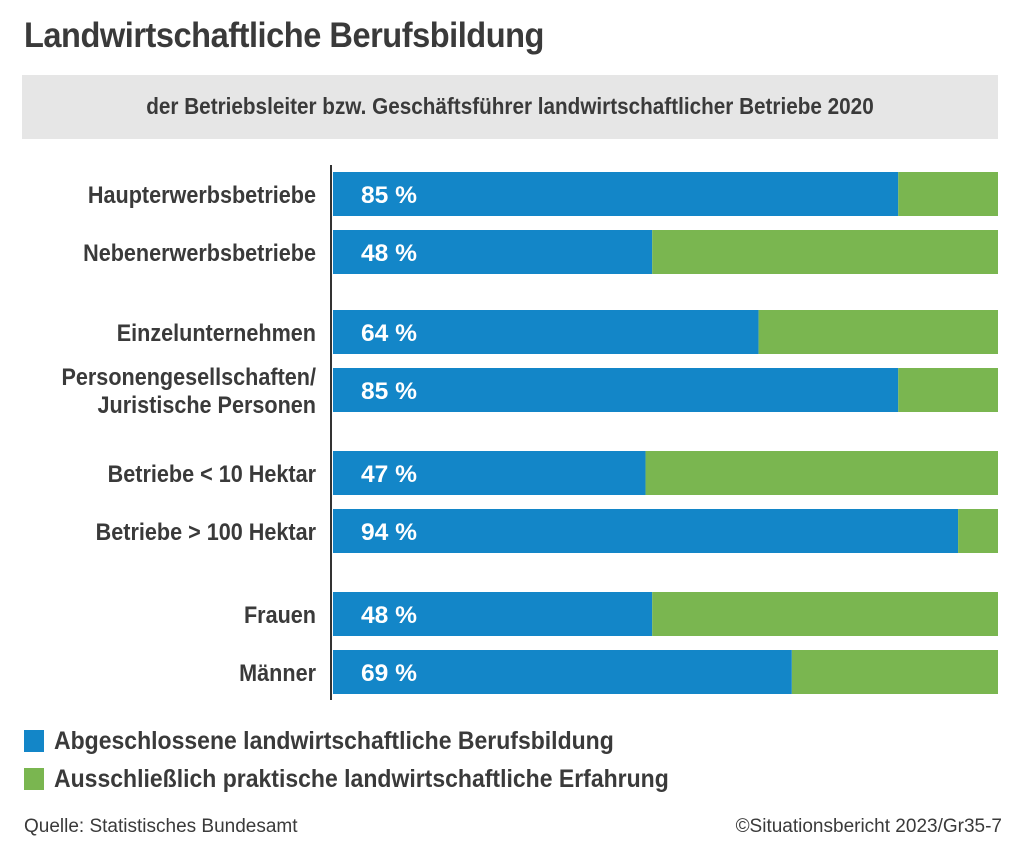  What do you see at coordinates (284, 35) in the screenshot?
I see `chart-title: Landwirtschaftliche Berufsbildung` at bounding box center [284, 35].